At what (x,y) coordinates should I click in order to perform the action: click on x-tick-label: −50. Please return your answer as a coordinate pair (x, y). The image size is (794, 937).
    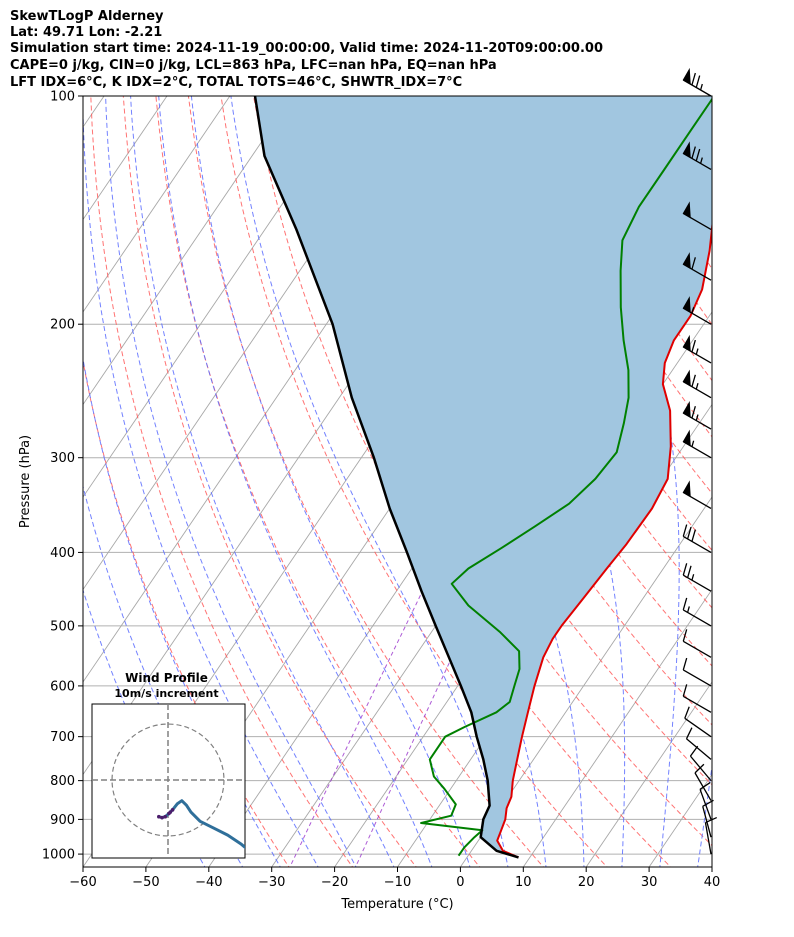
    Looking at the image, I should click on (145, 882).